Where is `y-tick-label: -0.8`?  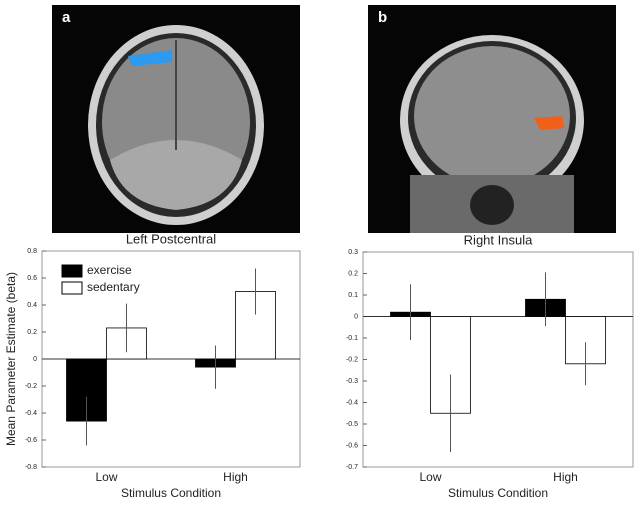 y-tick-label: -0.8 is located at coordinates (31, 467).